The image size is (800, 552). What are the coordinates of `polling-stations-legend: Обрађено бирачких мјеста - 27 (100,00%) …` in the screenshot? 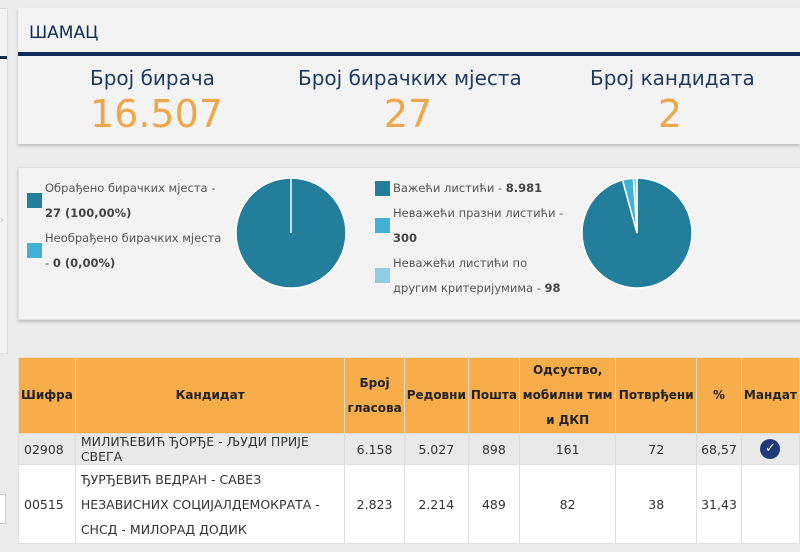 It's located at (127, 226).